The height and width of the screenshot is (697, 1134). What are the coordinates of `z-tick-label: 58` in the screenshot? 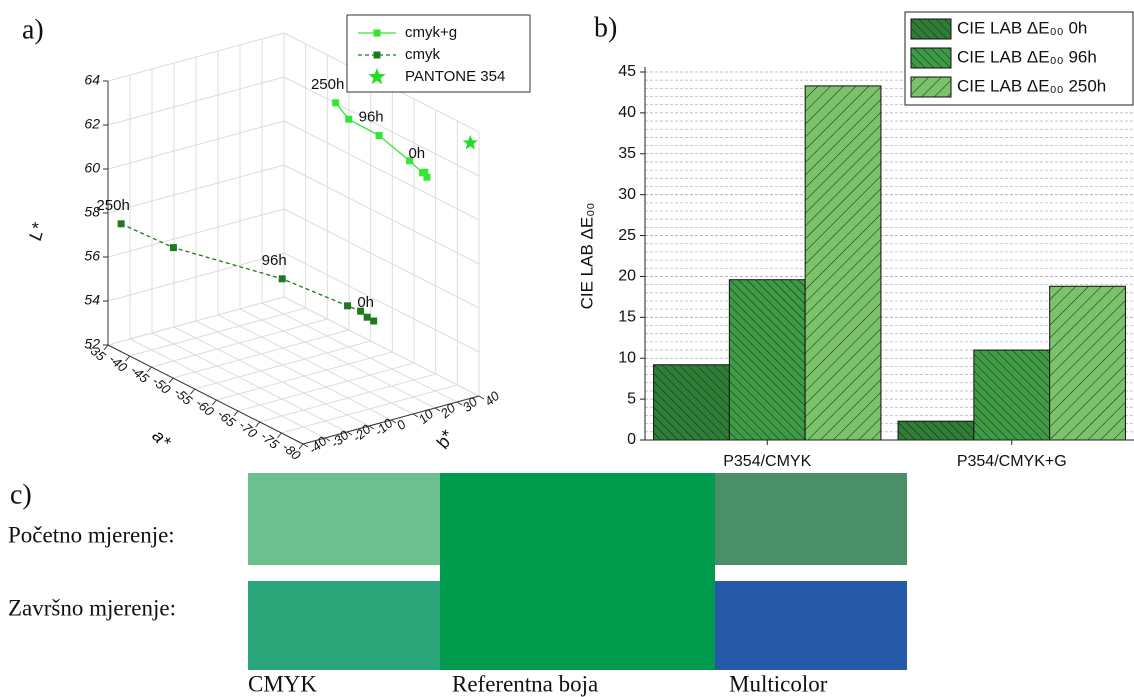 It's located at (92, 212).